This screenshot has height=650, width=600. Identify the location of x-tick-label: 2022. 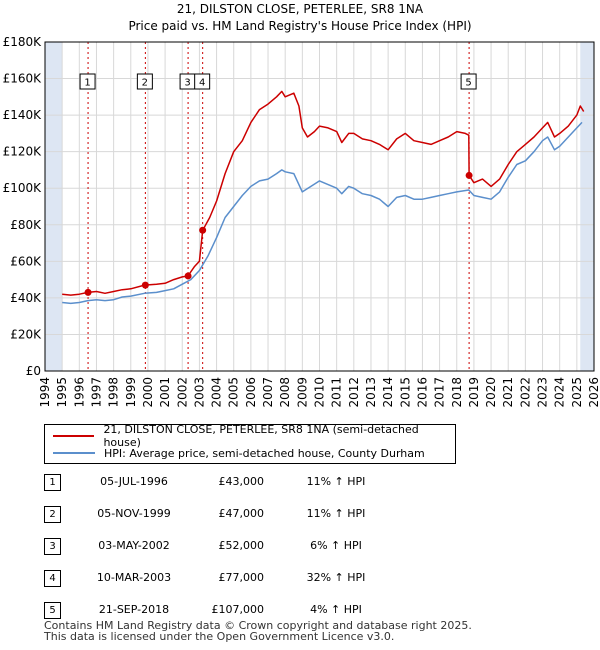
(525, 392).